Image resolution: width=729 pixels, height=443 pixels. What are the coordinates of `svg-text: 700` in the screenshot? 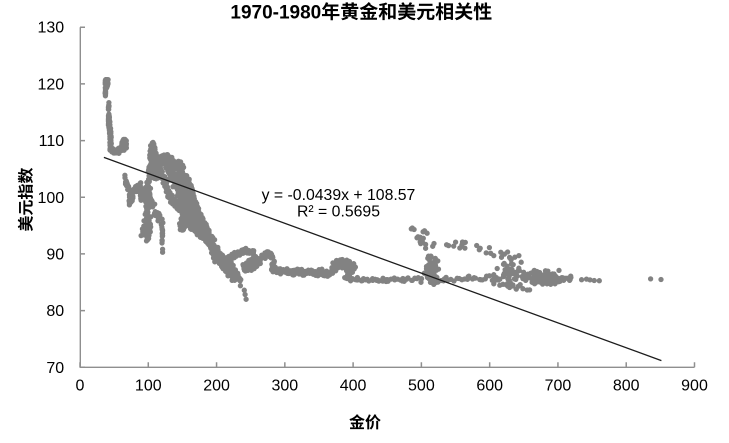 It's located at (558, 386).